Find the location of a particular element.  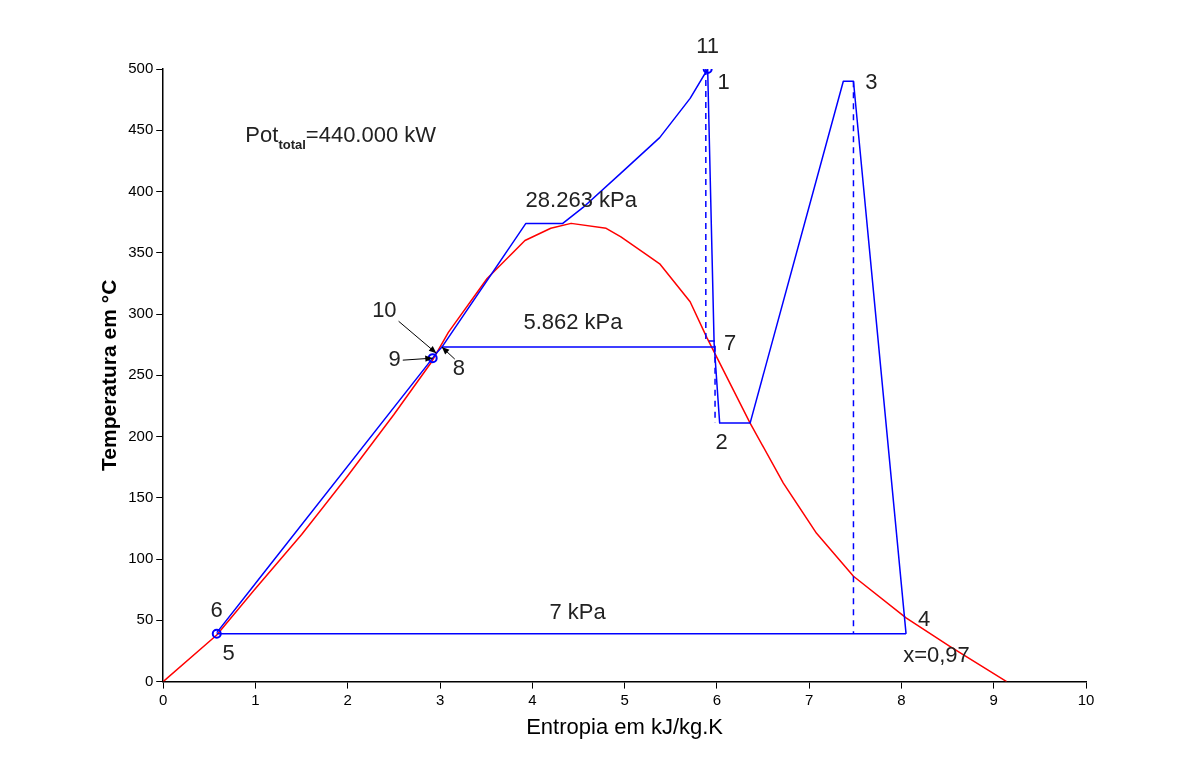

y-tick-label: 50 is located at coordinates (145, 619).